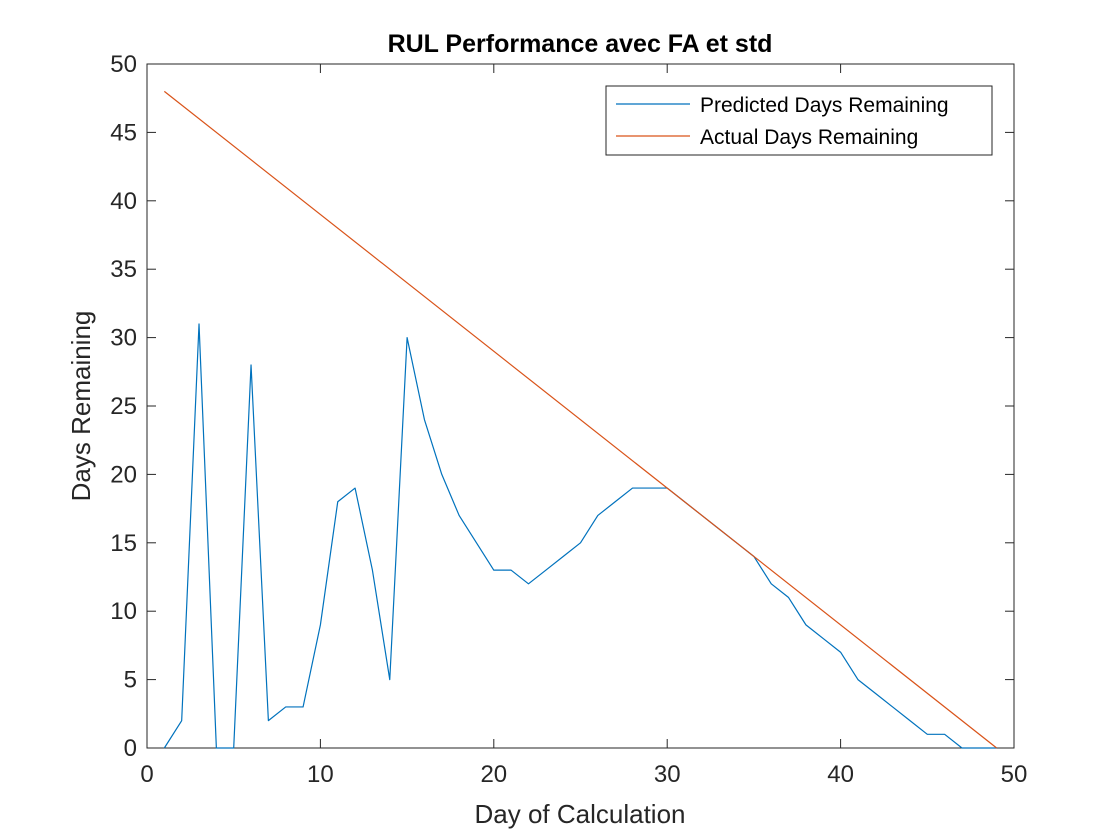 The height and width of the screenshot is (840, 1120). What do you see at coordinates (580, 814) in the screenshot?
I see `x-axis-label: Day of Calculation` at bounding box center [580, 814].